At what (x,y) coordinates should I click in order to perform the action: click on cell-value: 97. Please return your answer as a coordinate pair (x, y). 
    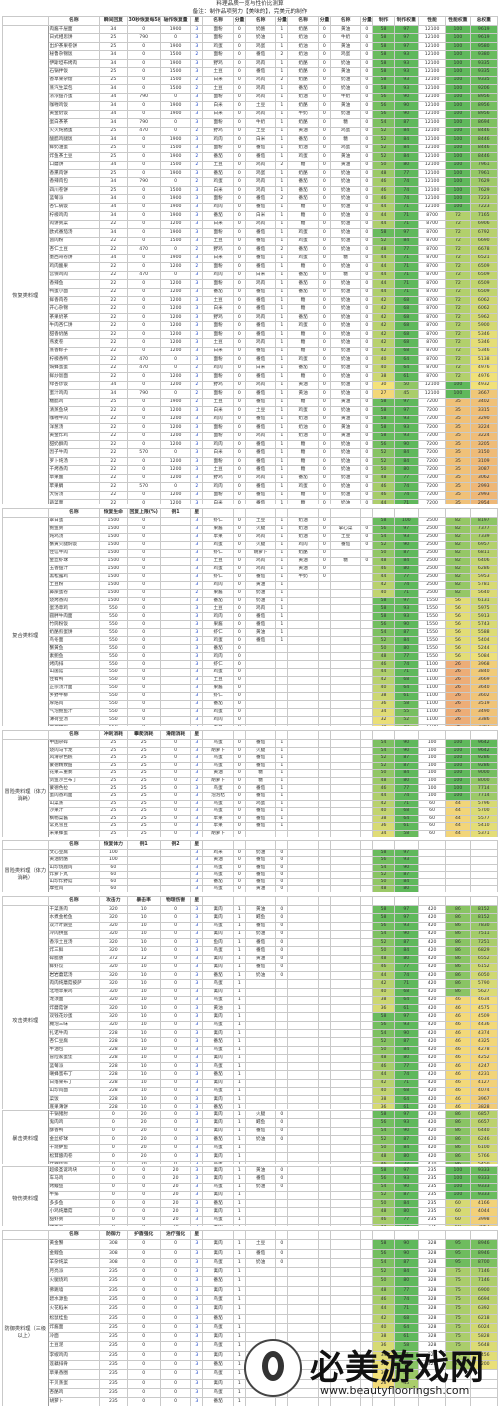
    Looking at the image, I should click on (406, 529).